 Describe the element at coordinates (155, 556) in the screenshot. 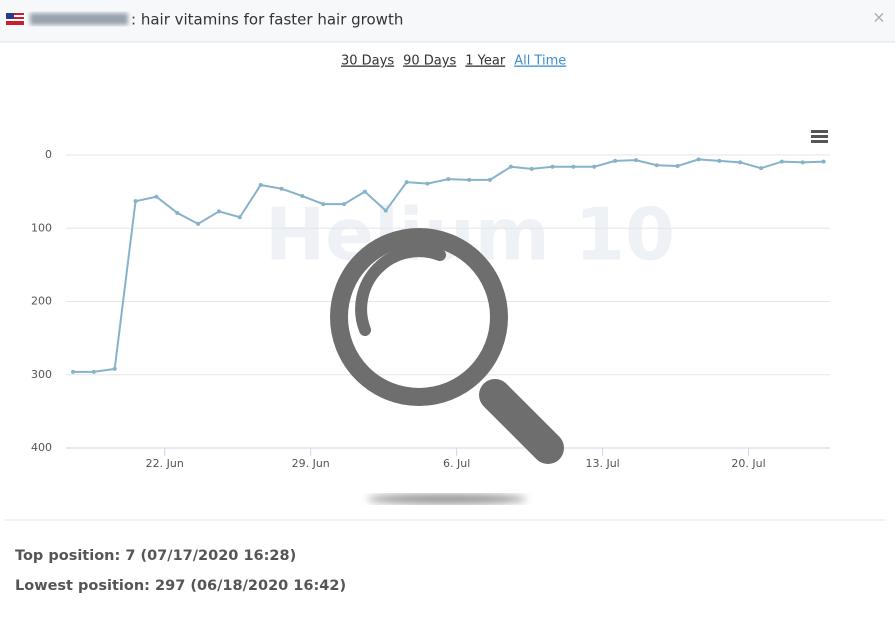

I see `top-position: Top position: 7 (07/17/2020 16:28)` at that location.